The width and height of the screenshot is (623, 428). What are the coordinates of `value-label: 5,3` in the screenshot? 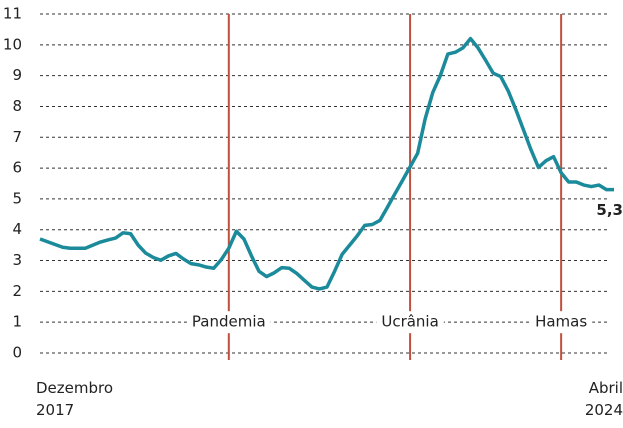 It's located at (609, 210).